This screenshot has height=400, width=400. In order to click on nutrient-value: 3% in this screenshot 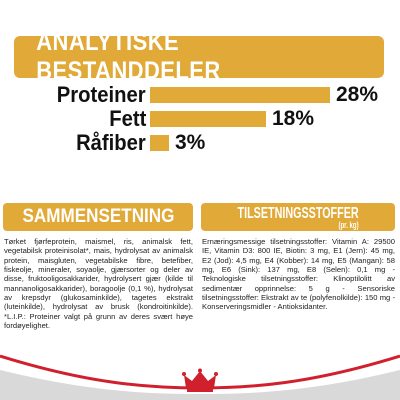, I will do `click(190, 142)`.